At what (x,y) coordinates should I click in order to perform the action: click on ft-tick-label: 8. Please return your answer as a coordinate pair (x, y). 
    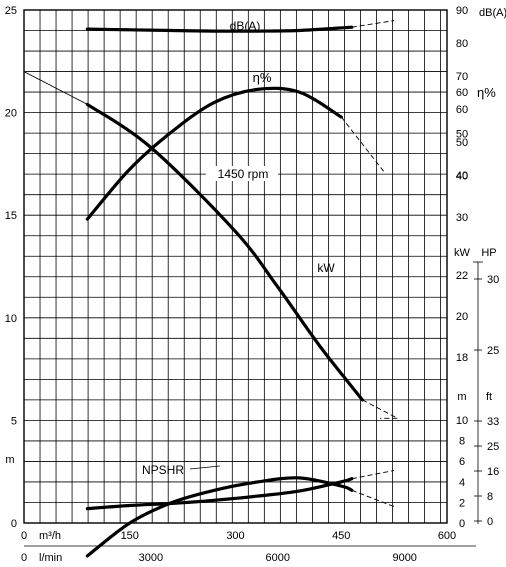
    Looking at the image, I should click on (490, 497).